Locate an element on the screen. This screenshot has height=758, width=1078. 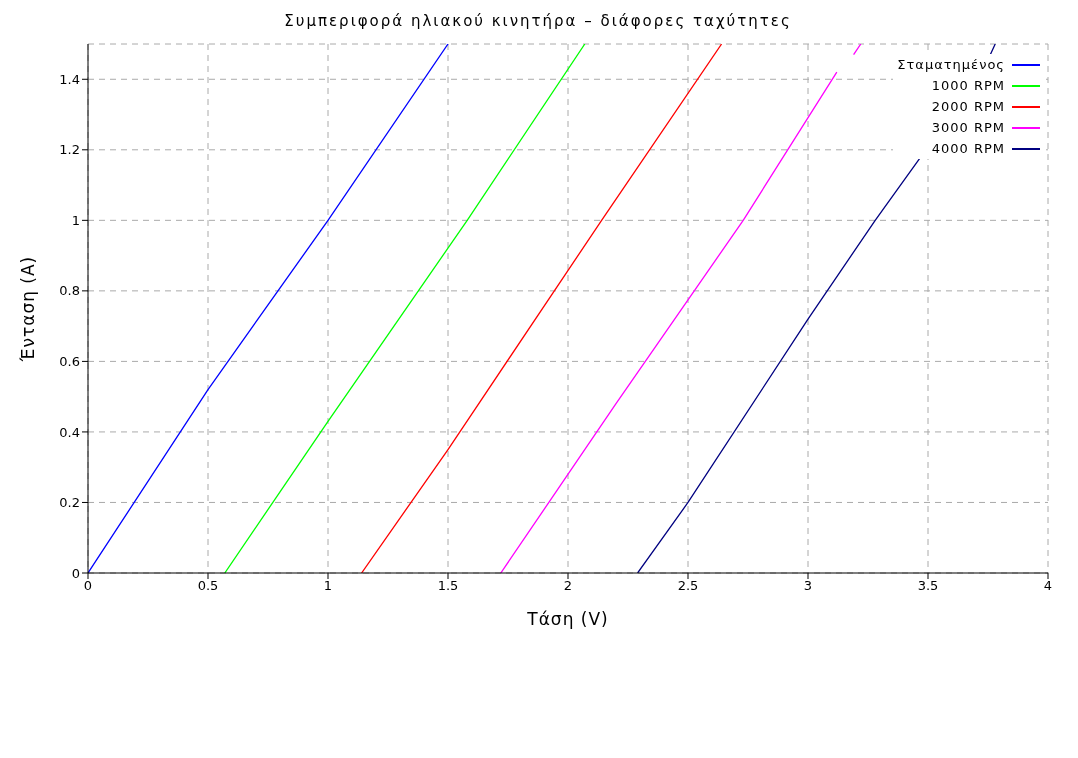
legend-label: 3000 RPM is located at coordinates (968, 127).